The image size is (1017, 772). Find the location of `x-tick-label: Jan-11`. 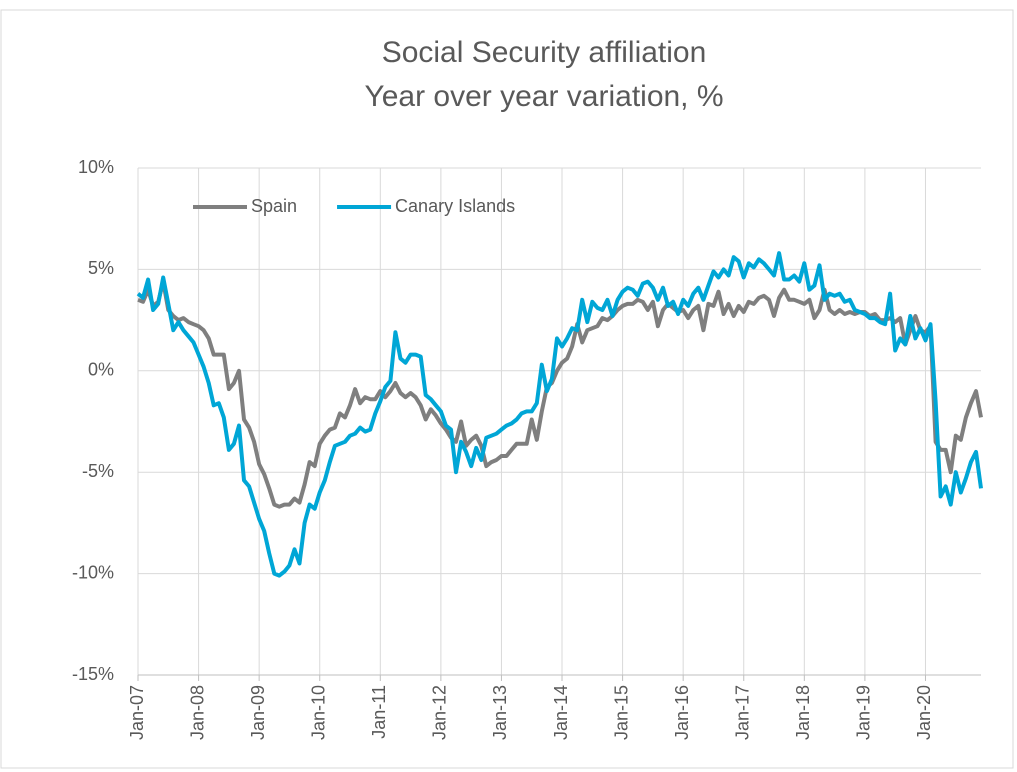

x-tick-label: Jan-11 is located at coordinates (379, 712).